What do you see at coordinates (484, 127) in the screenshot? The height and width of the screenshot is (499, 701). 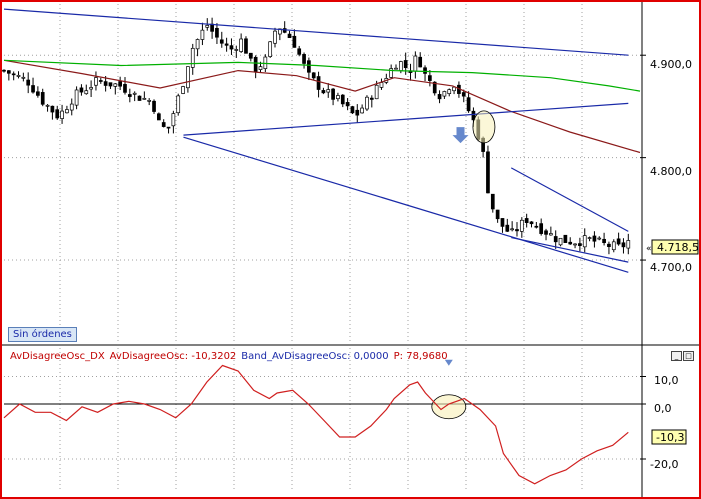 I see `breakout-highlight-circle` at bounding box center [484, 127].